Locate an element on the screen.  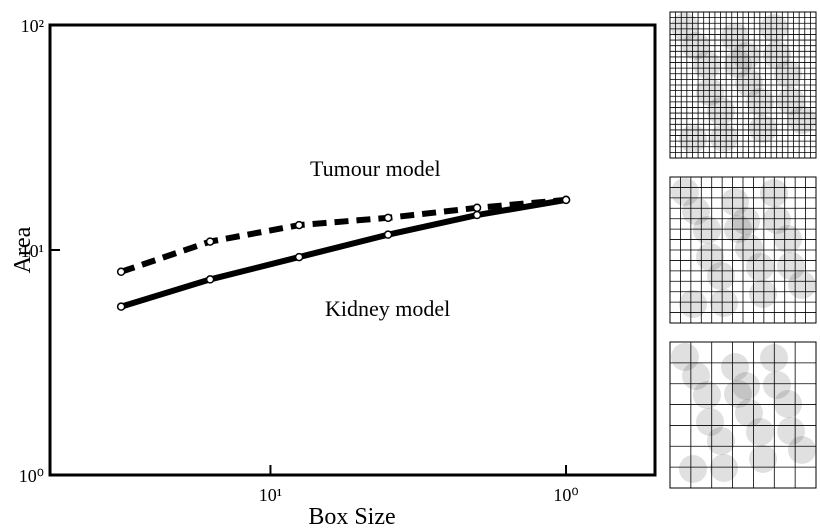
y-tick-label: 10⁰ is located at coordinates (31, 476).